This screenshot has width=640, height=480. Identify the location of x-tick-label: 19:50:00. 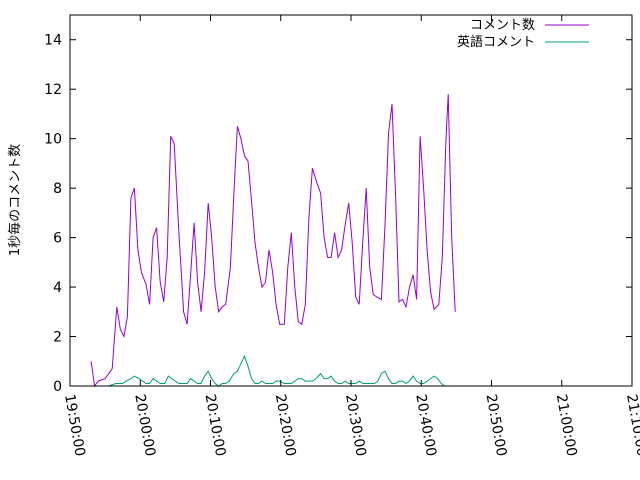
(74, 425).